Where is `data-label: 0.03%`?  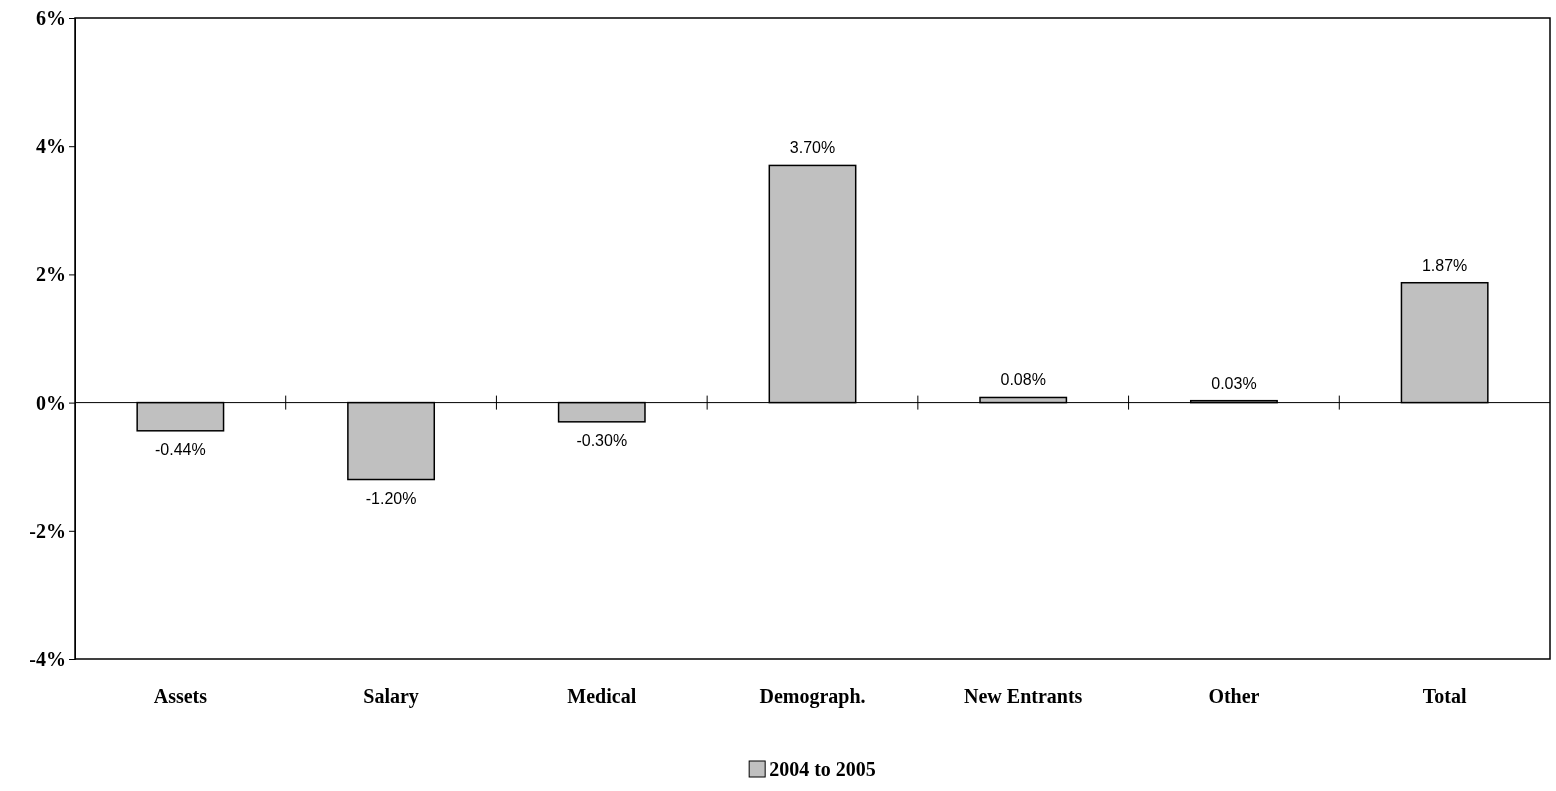 data-label: 0.03% is located at coordinates (1234, 383).